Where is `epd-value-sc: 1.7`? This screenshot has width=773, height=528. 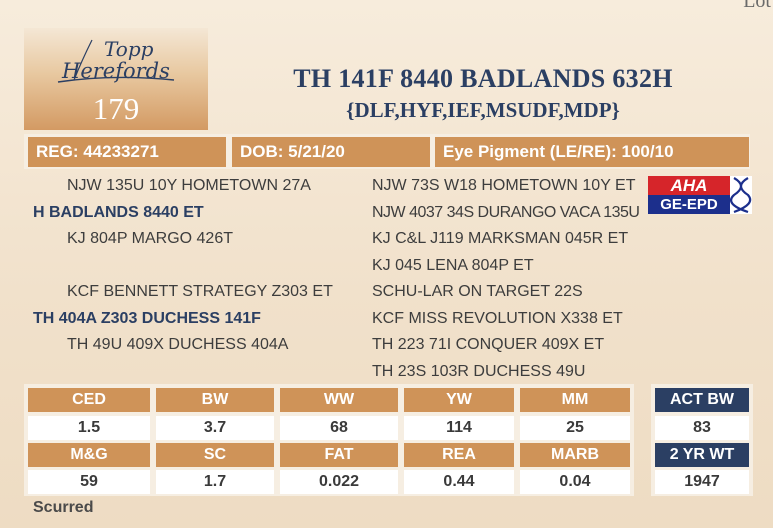 epd-value-sc: 1.7 is located at coordinates (215, 482).